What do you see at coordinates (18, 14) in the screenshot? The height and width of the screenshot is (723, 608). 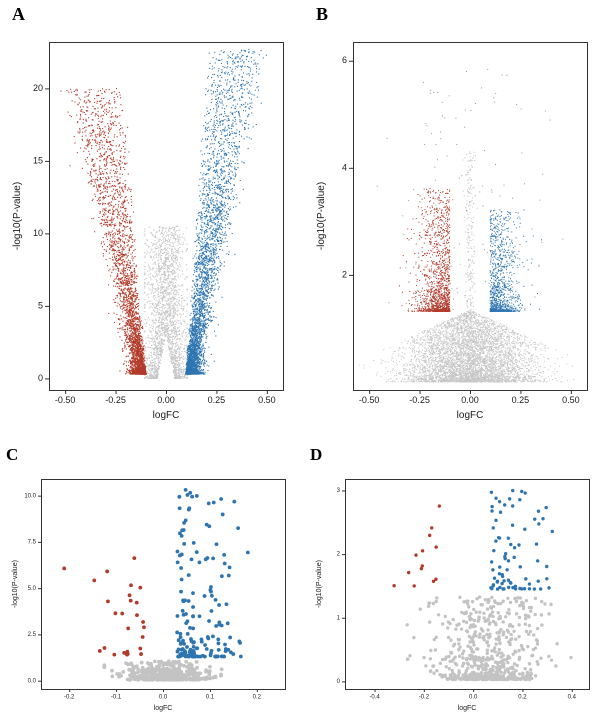 I see `panel-a-label: A` at bounding box center [18, 14].